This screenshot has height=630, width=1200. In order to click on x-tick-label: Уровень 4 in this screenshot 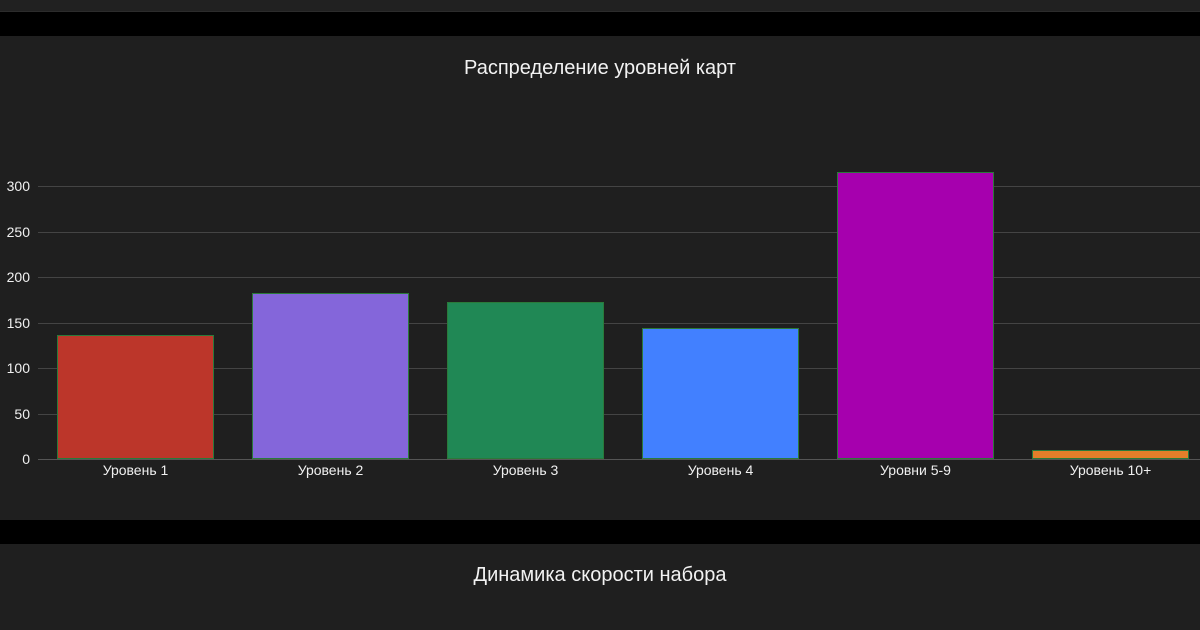, I will do `click(720, 470)`.